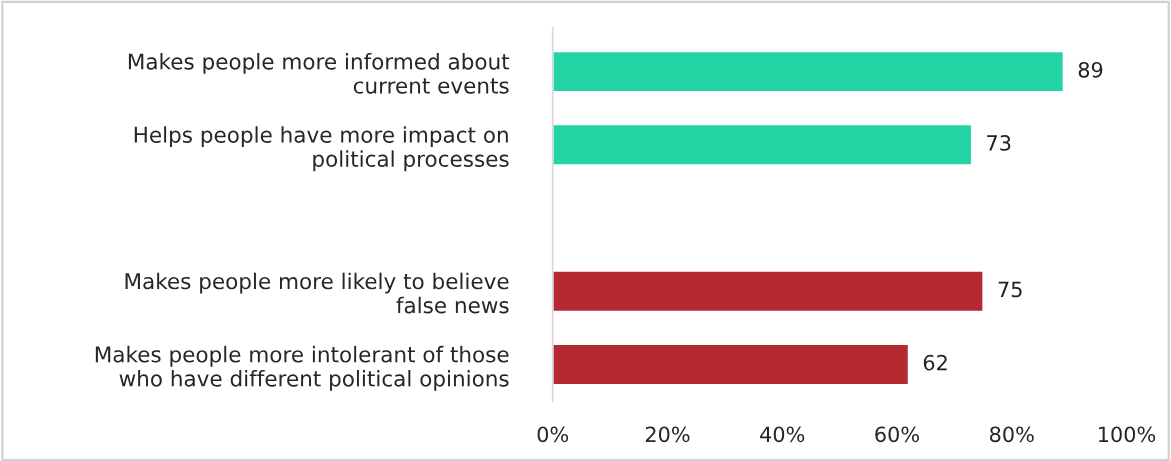 Image resolution: width=1171 pixels, height=461 pixels. I want to click on x-tick-label: 20%, so click(667, 434).